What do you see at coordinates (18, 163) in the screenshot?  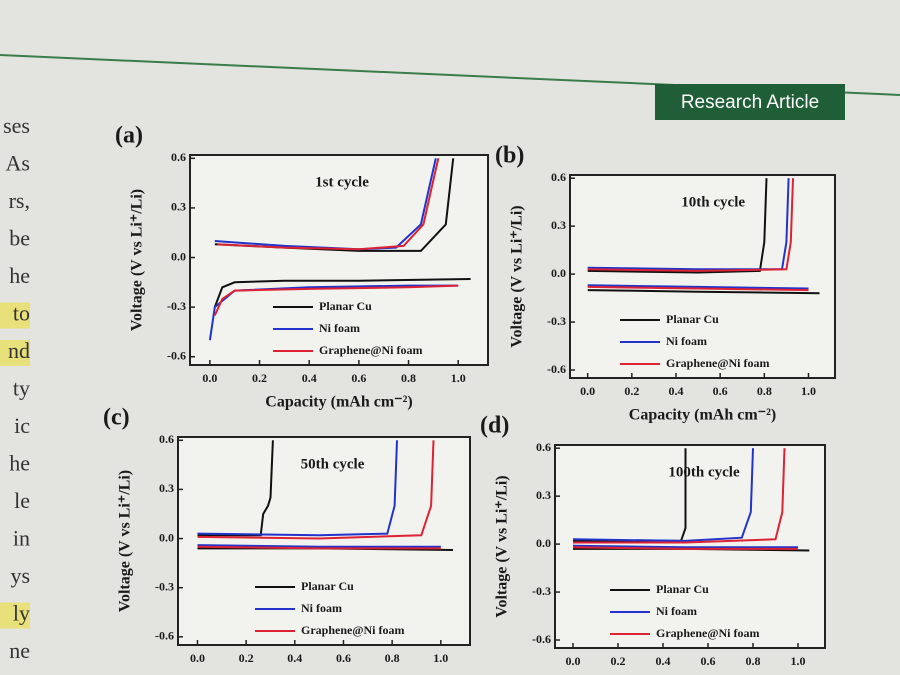 I see `margin-text: As` at bounding box center [18, 163].